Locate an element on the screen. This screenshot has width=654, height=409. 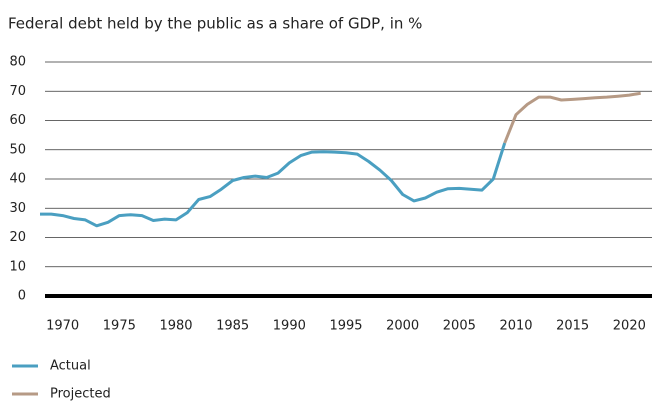
x-tick-label: 2020 is located at coordinates (629, 326).